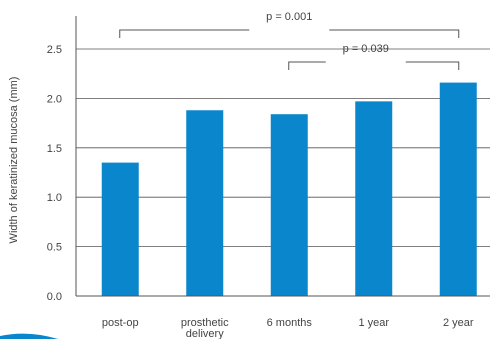 This screenshot has height=339, width=492. Describe the element at coordinates (205, 333) in the screenshot. I see `x-tick-label: delivery` at that location.